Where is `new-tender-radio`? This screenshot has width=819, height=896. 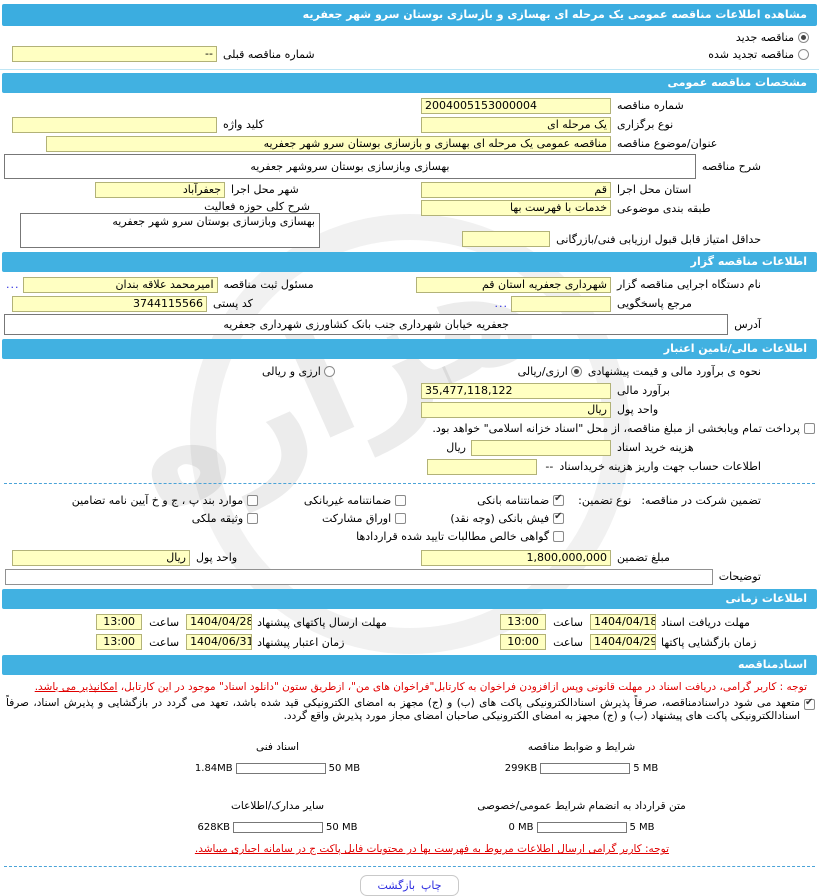
new-tender-radio is located at coordinates (803, 37).